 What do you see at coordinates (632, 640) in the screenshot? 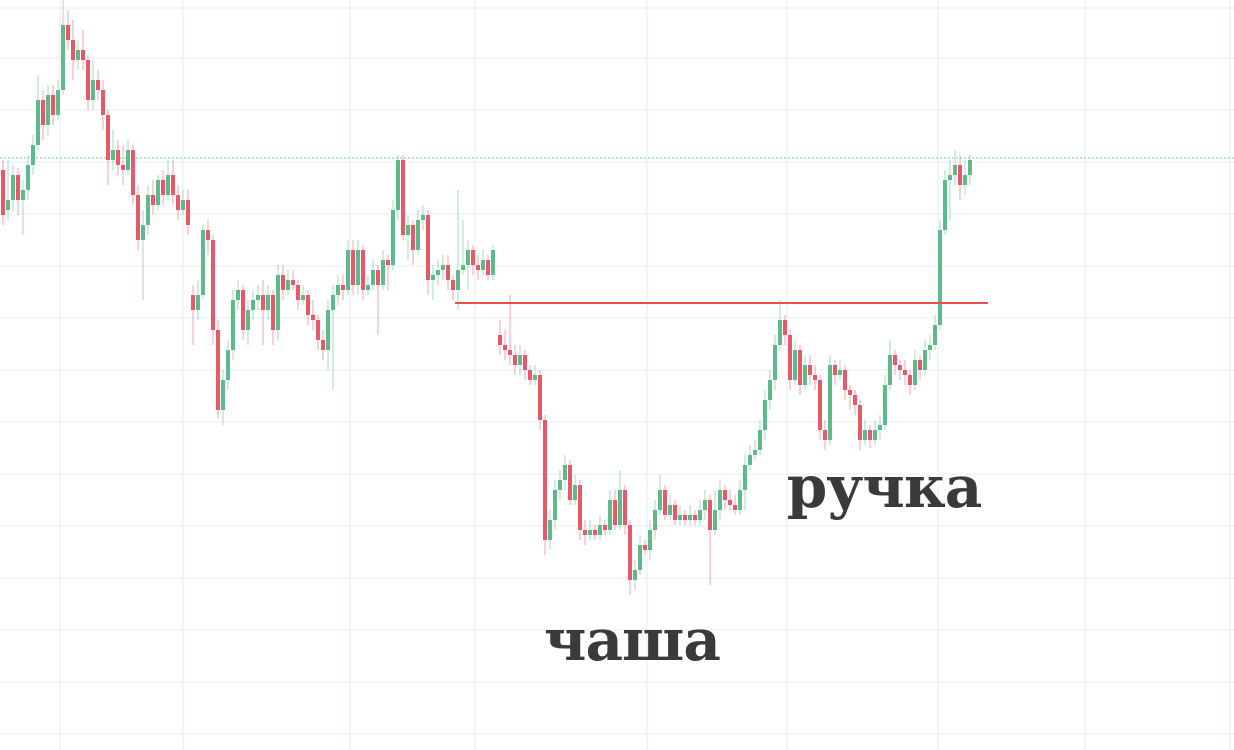
I see `cup-annotation: чаша` at bounding box center [632, 640].